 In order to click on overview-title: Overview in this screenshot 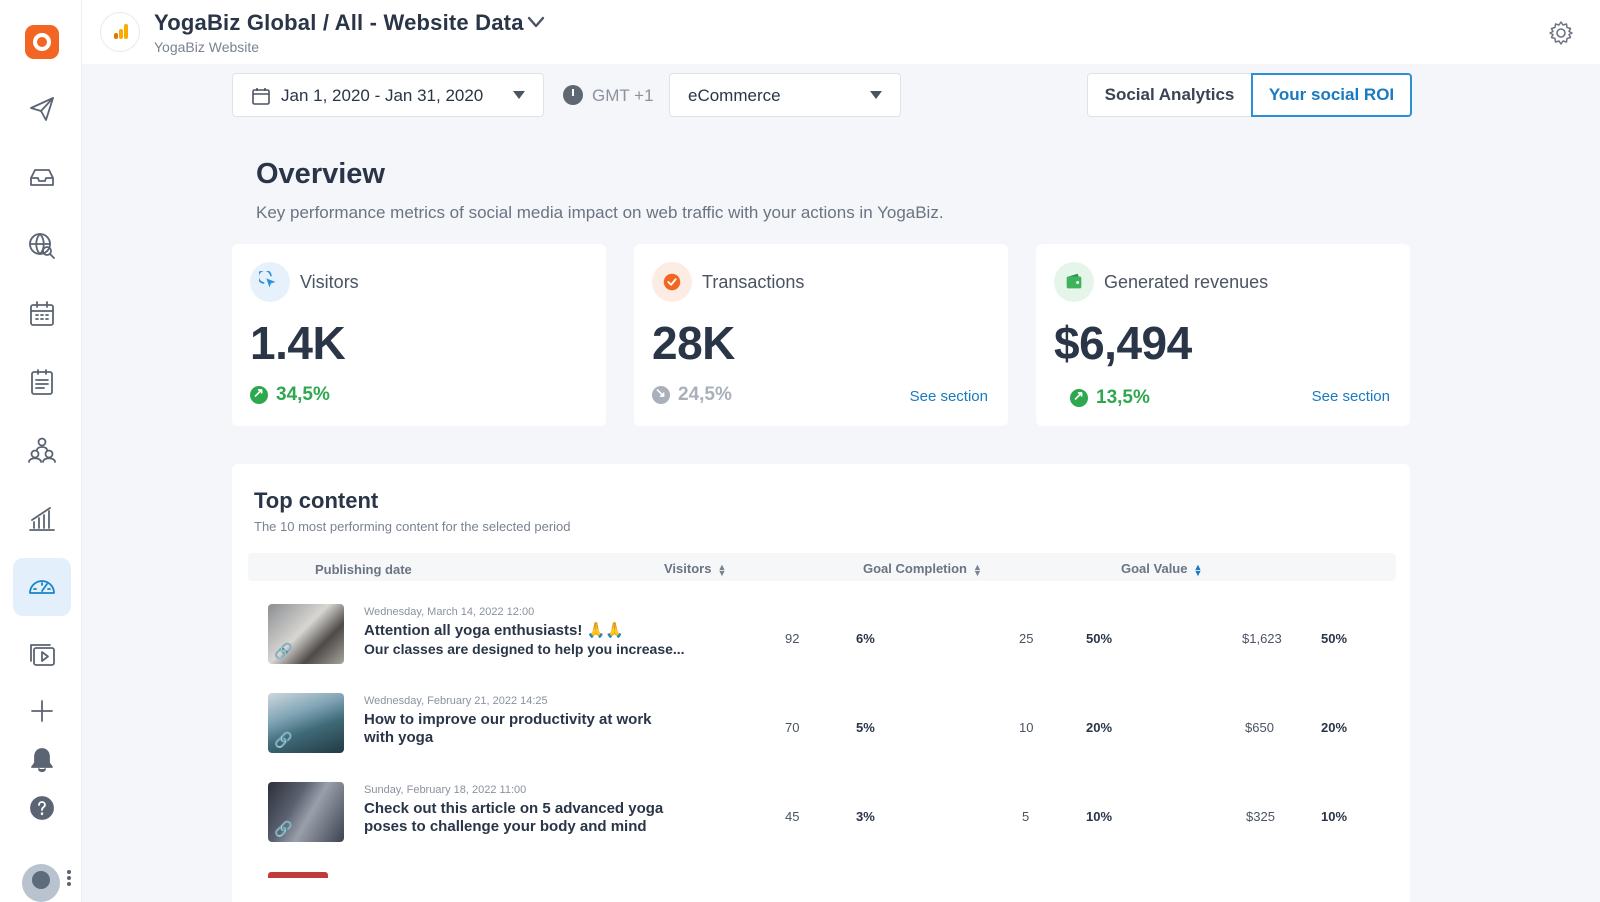, I will do `click(320, 174)`.